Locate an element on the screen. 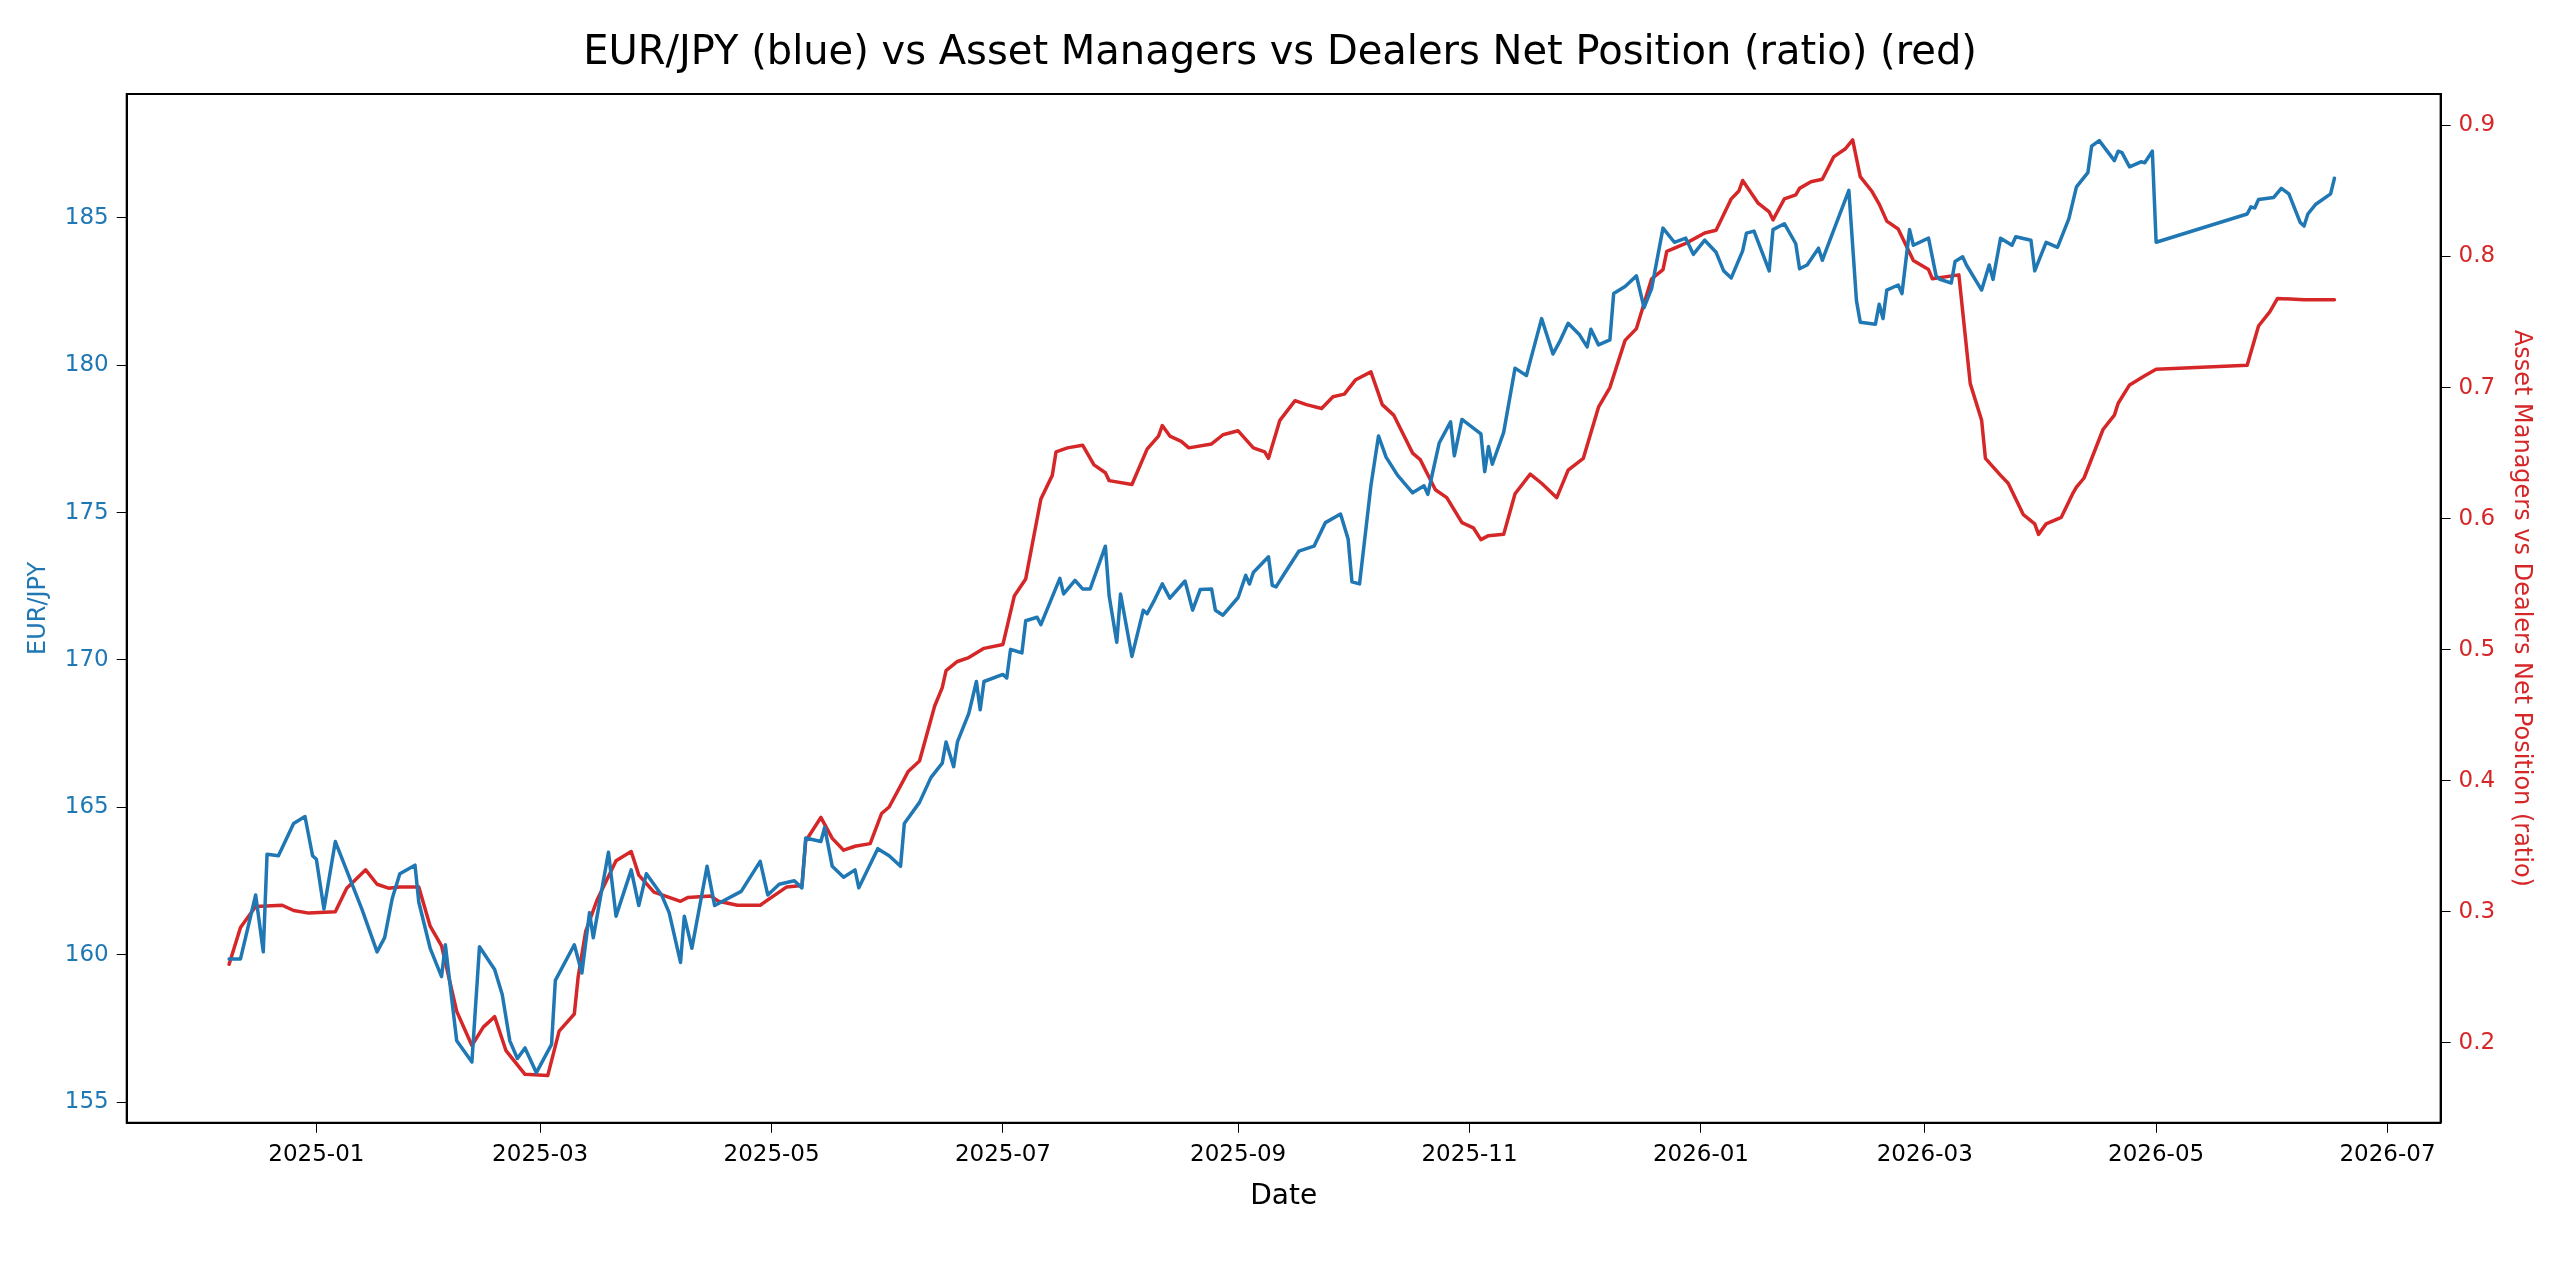 This screenshot has height=1288, width=2560. chart-title: EUR/JPY (blue) vs Asset Managers vs Dealers Net Position (ratio) (red) is located at coordinates (1280, 50).